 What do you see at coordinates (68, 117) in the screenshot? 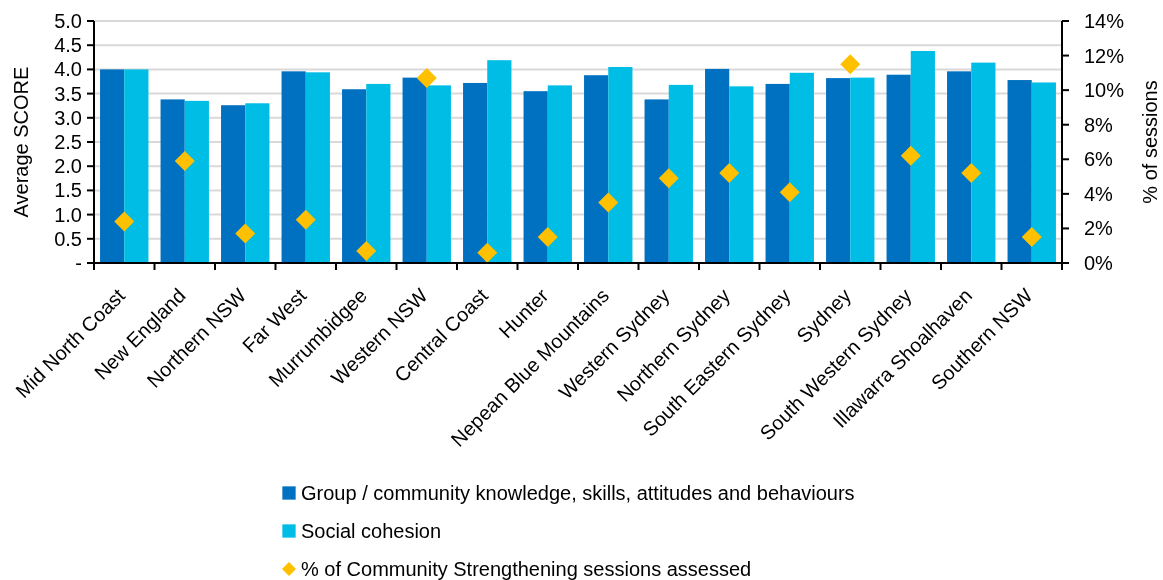
I see `y-tick-label: 3.0` at bounding box center [68, 117].